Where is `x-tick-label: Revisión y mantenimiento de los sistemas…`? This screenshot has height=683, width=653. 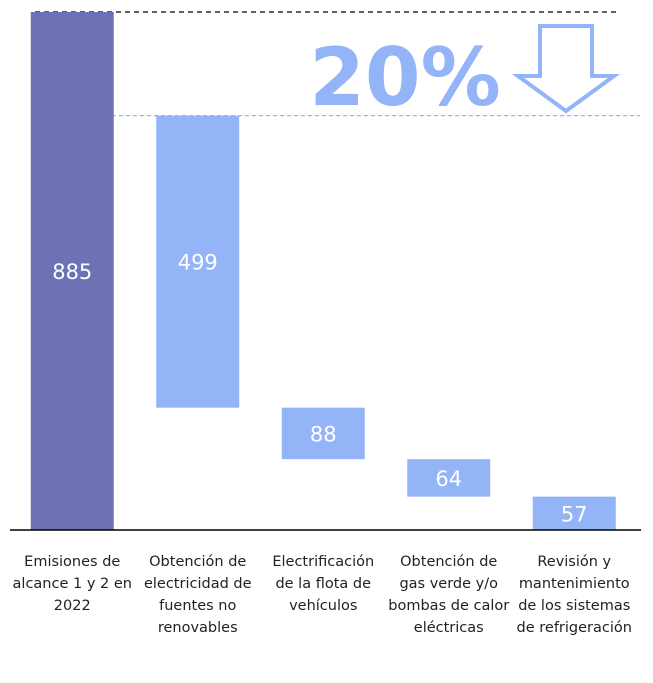
x-tick-label: Revisión y mantenimiento de los sistemas… is located at coordinates (574, 595).